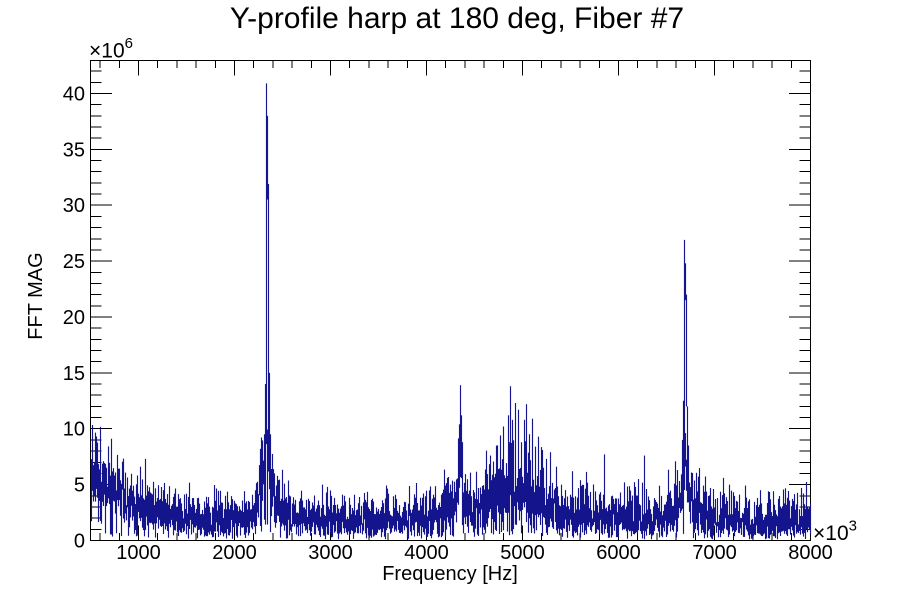 The height and width of the screenshot is (600, 900). I want to click on svg-text: 1000, so click(138, 553).